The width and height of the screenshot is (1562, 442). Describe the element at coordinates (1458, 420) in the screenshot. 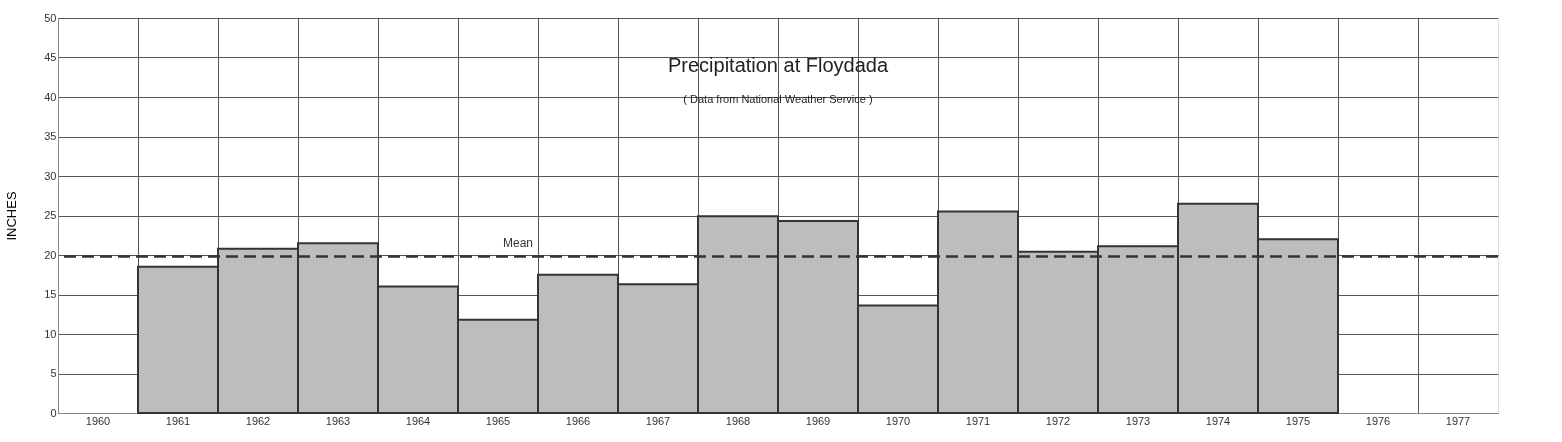

I see `x-tick-label: 1977` at that location.